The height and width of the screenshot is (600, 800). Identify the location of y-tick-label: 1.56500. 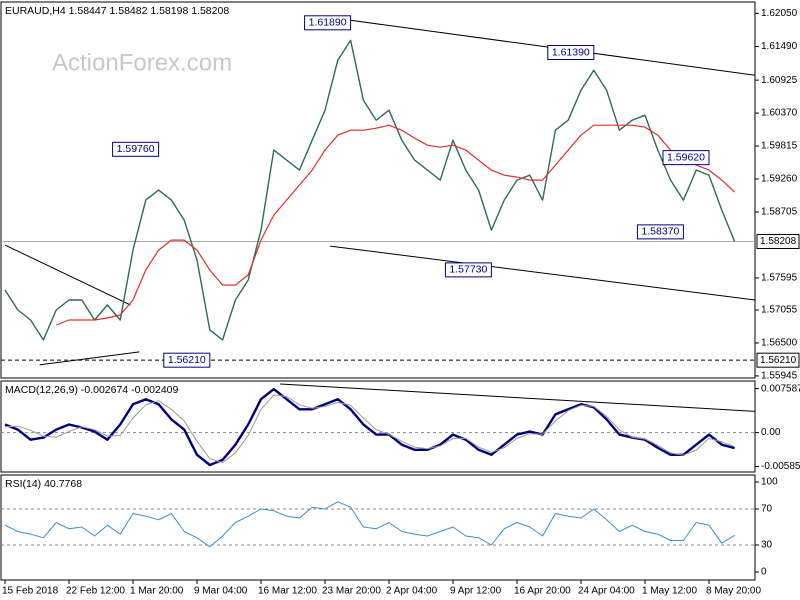
(779, 343).